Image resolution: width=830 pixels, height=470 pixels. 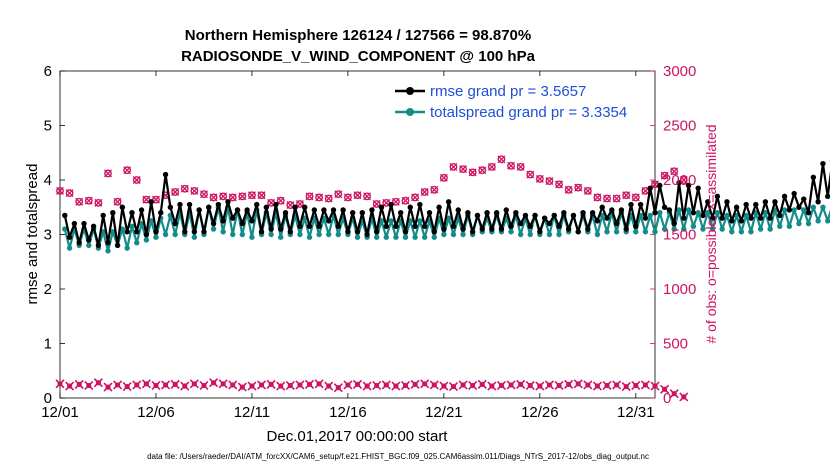 What do you see at coordinates (48, 344) in the screenshot?
I see `y-tick-label: 1` at bounding box center [48, 344].